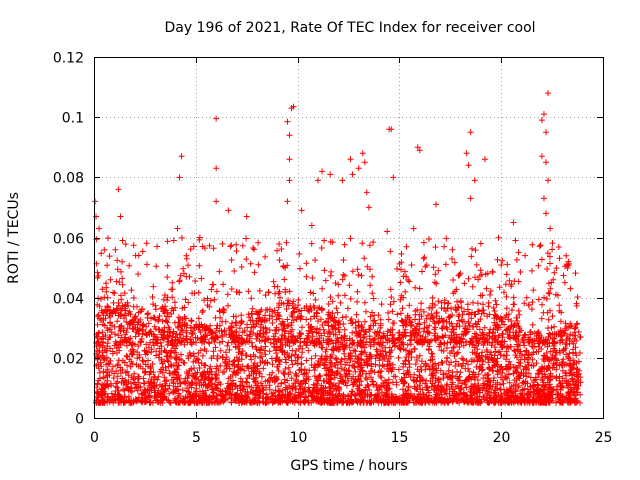 The image size is (640, 480). Describe the element at coordinates (68, 59) in the screenshot. I see `y-tick-label: 0.12` at that location.